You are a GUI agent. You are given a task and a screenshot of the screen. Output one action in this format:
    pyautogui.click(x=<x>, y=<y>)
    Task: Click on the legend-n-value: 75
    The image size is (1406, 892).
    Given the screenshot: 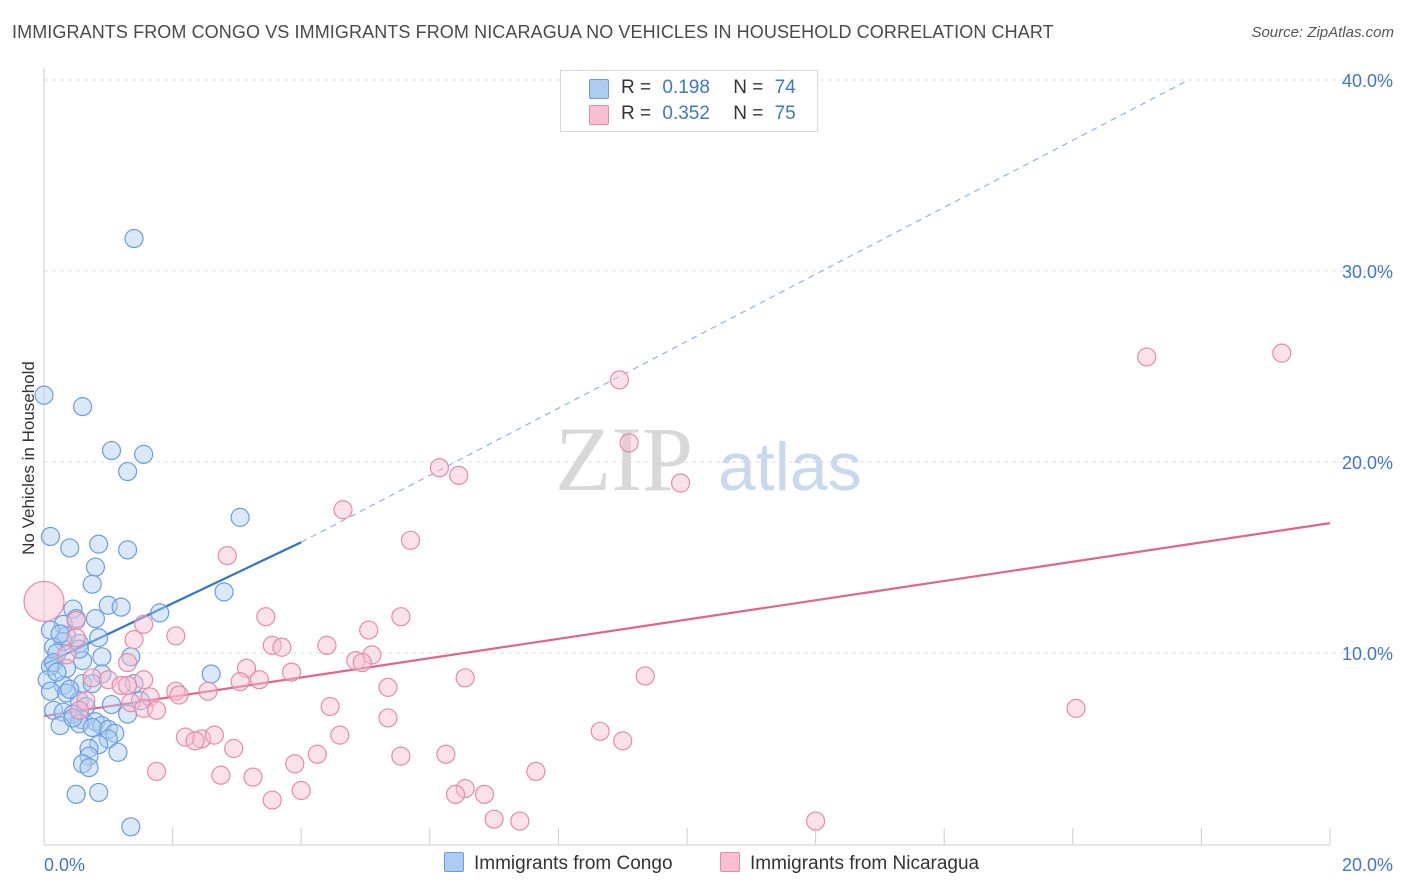 What is the action you would take?
    pyautogui.click(x=785, y=113)
    